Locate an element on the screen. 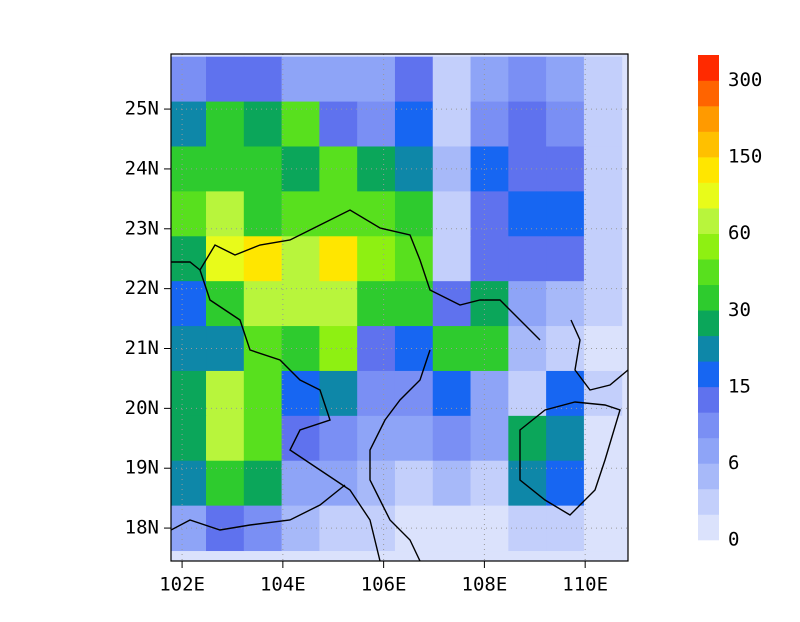  colorbar-label: 0 is located at coordinates (733, 540).